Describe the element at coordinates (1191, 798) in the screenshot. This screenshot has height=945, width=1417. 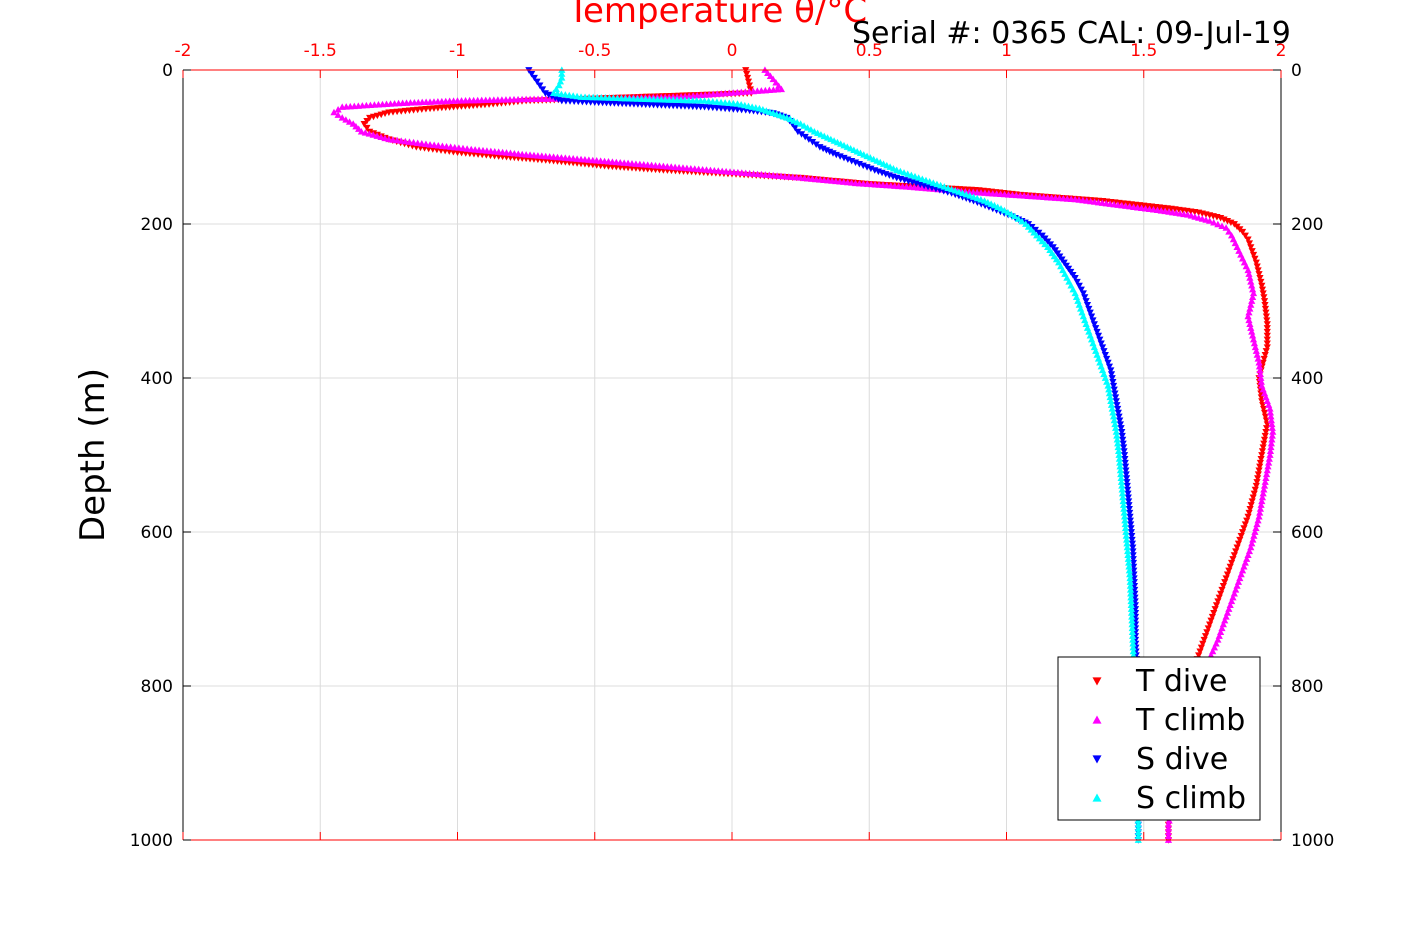
I see `legend-label: S climb` at that location.